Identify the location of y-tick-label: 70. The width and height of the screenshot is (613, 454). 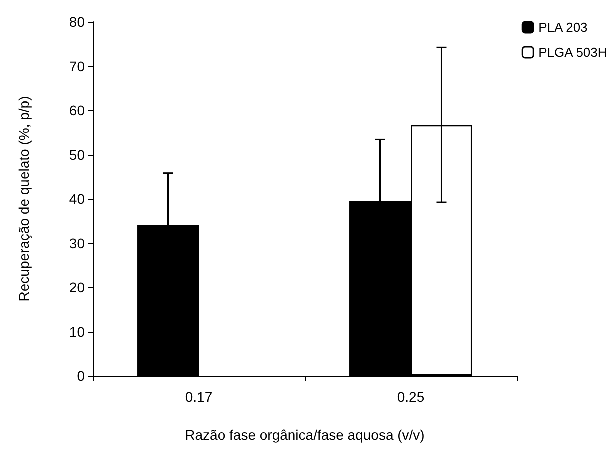
(77, 66).